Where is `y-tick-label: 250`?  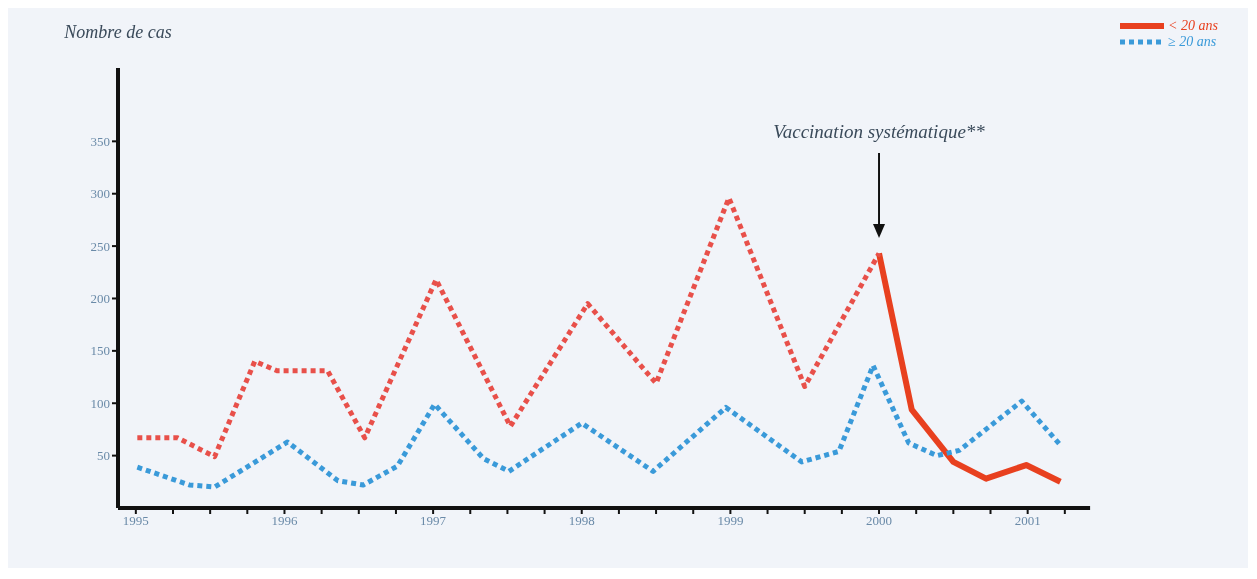
y-tick-label: 250 is located at coordinates (100, 246).